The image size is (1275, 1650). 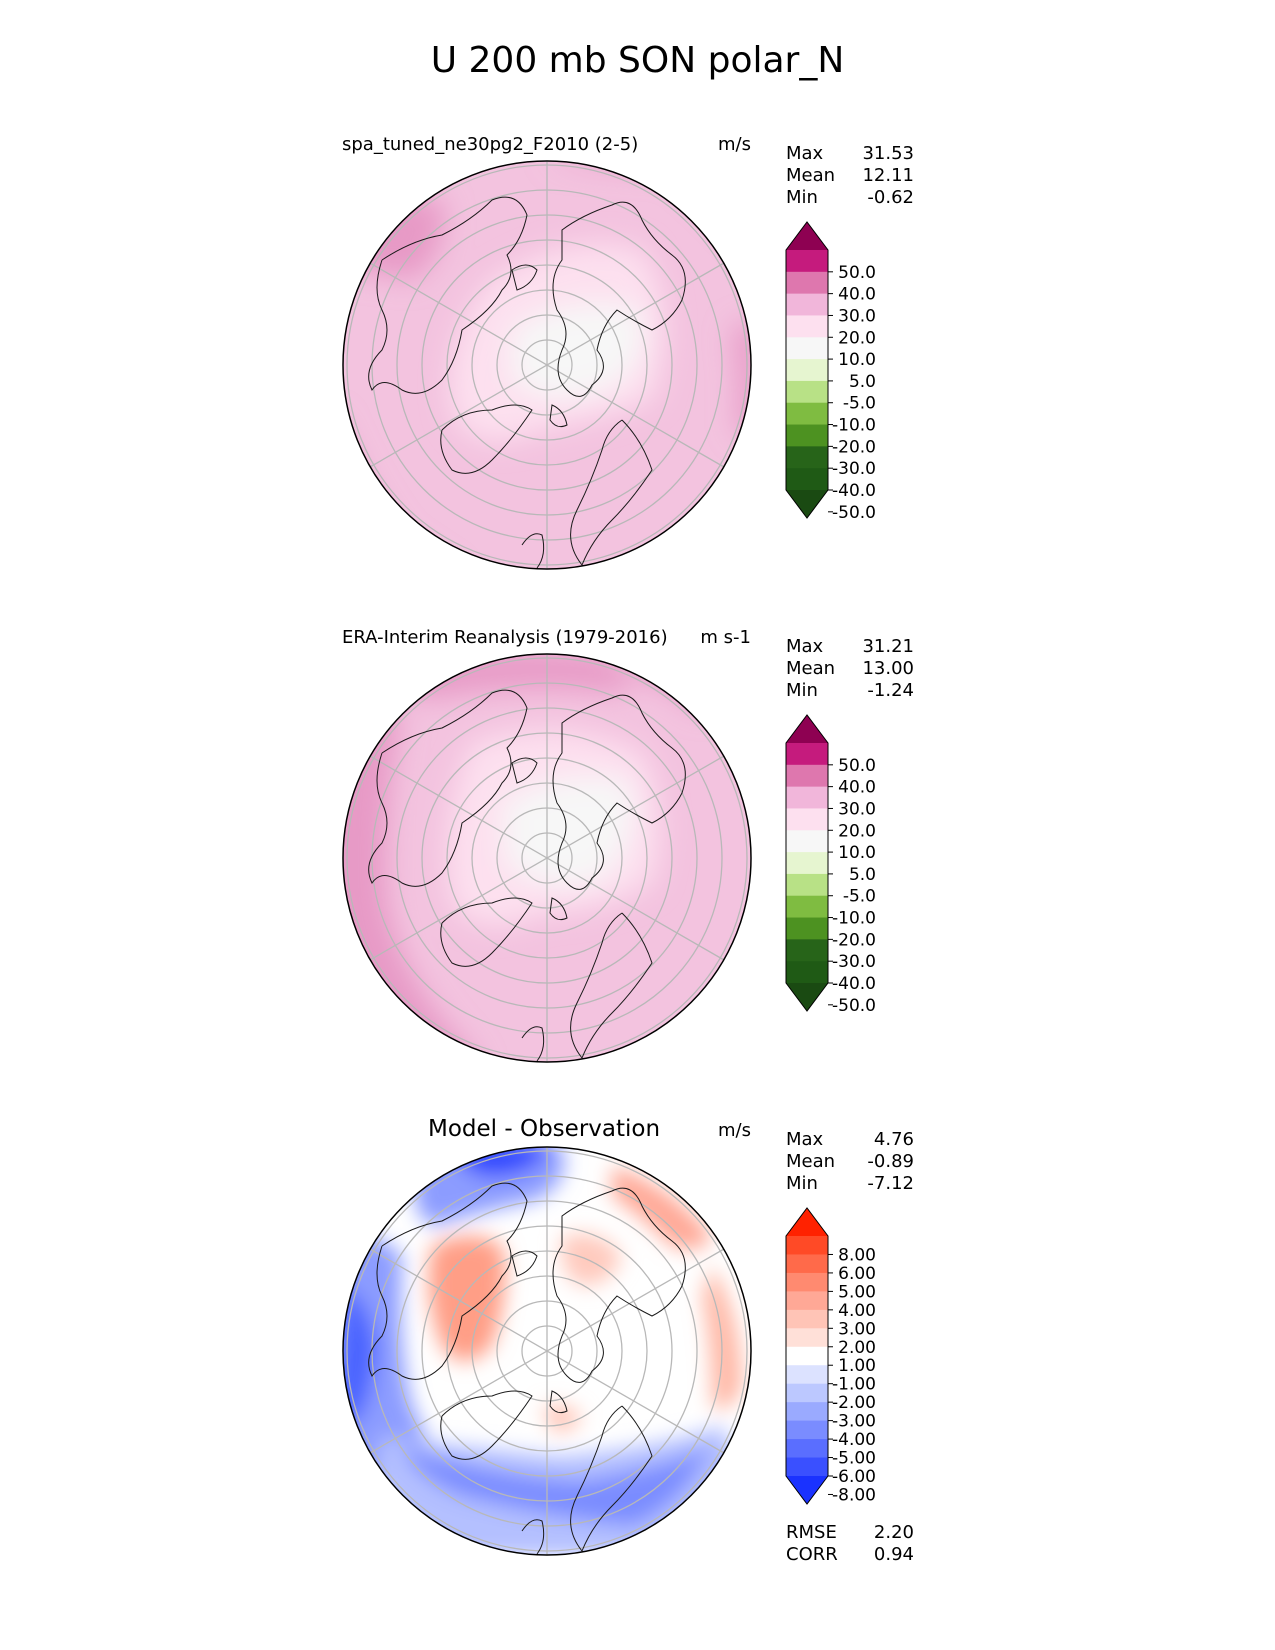 I want to click on colorbar-tick-label: -5.00, so click(x=854, y=1459).